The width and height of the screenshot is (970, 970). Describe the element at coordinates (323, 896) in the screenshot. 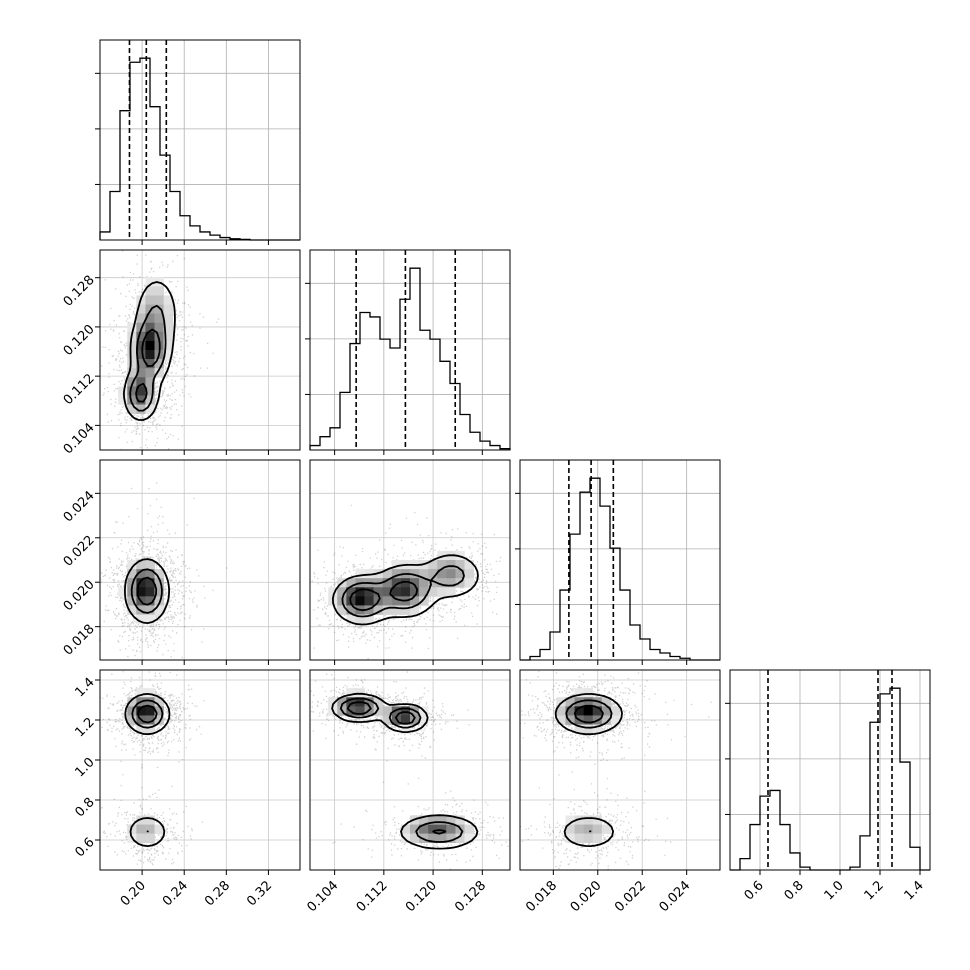

I see `x-tick-label: 0.104` at that location.